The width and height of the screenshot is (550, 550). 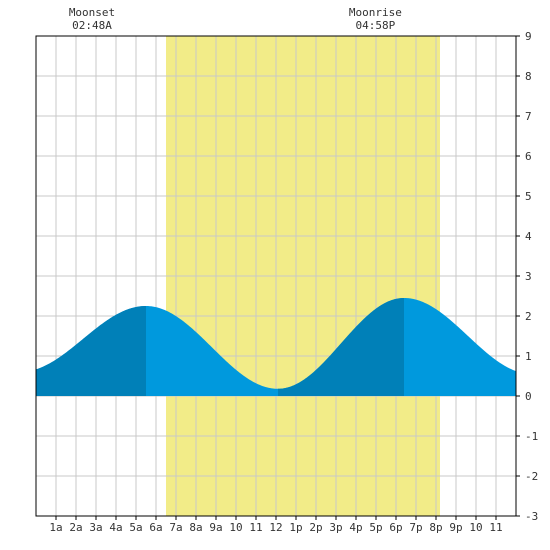 What do you see at coordinates (95, 527) in the screenshot?
I see `x-tick-label: 3a` at bounding box center [95, 527].